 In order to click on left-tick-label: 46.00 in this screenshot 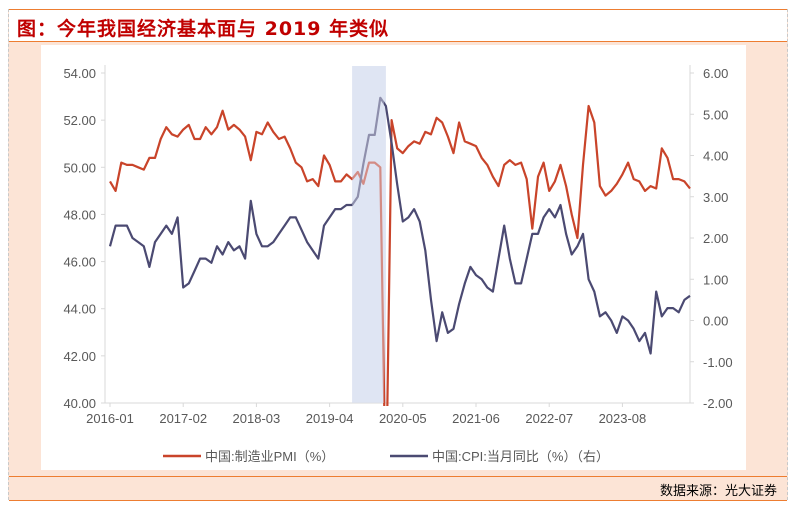, I will do `click(79, 262)`.